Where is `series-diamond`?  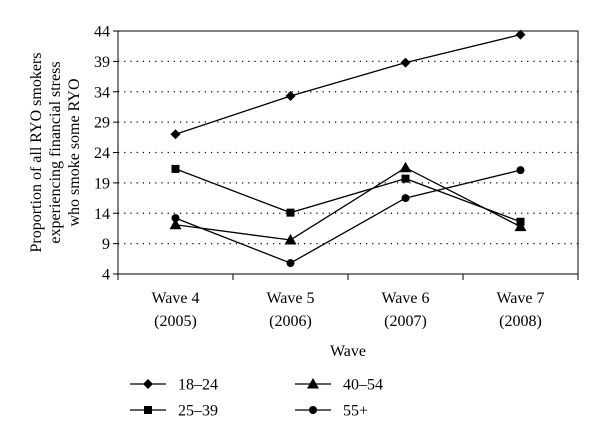 series-diamond is located at coordinates (348, 84).